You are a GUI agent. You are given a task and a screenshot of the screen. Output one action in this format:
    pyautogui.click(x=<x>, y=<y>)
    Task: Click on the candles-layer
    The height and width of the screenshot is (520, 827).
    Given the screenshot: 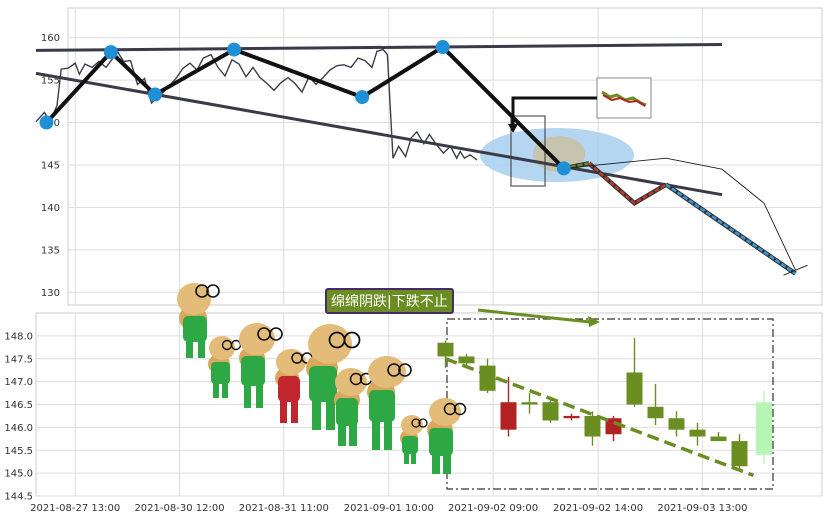 What is the action you would take?
    pyautogui.click(x=604, y=408)
    